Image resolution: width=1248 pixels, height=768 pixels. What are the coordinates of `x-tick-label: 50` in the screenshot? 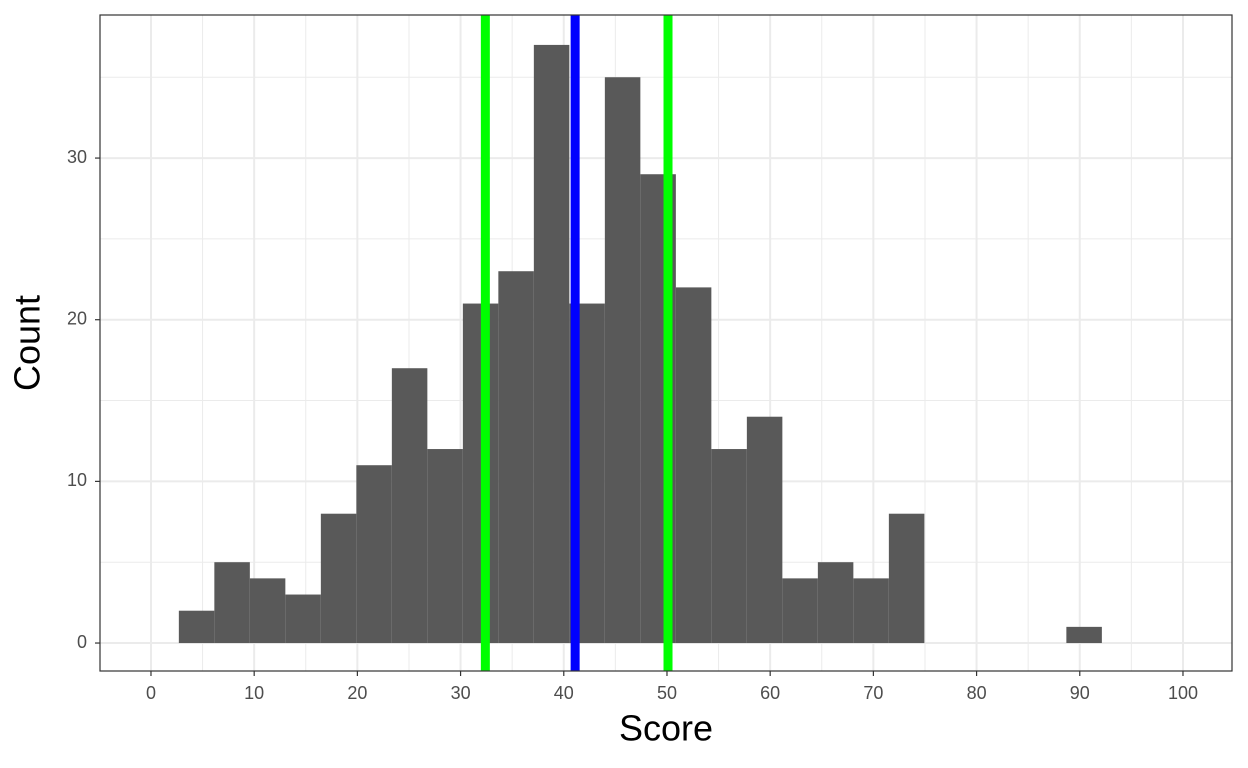 It's located at (667, 693).